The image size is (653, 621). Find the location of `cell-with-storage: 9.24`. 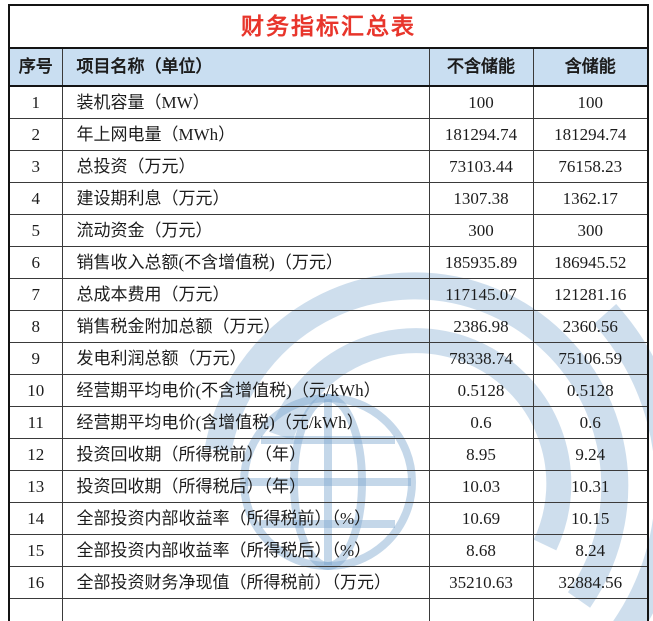

cell-with-storage: 9.24 is located at coordinates (590, 454).